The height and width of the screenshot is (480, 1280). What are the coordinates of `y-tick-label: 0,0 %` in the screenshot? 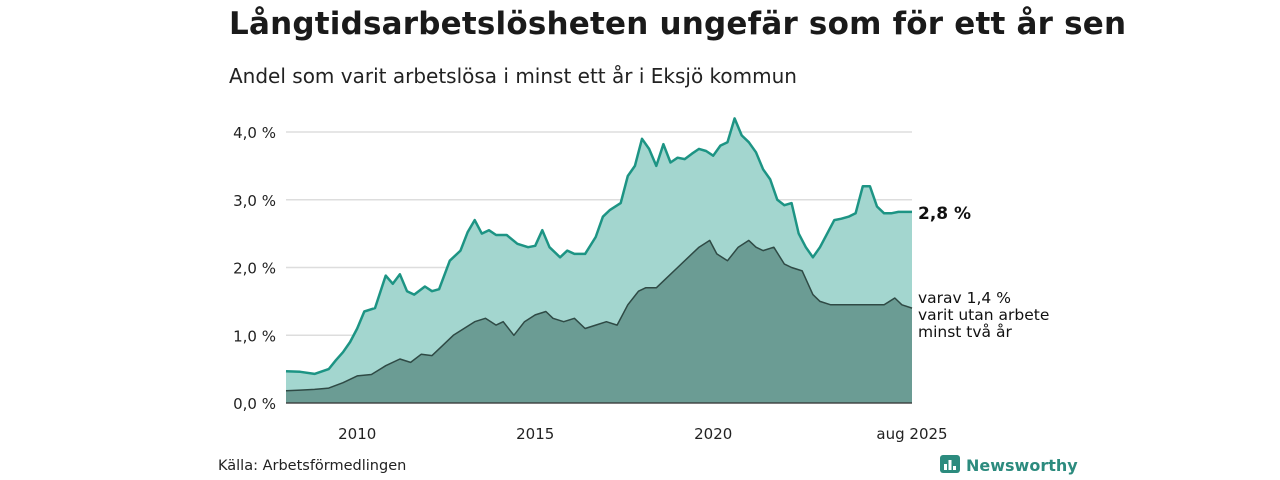 It's located at (254, 404).